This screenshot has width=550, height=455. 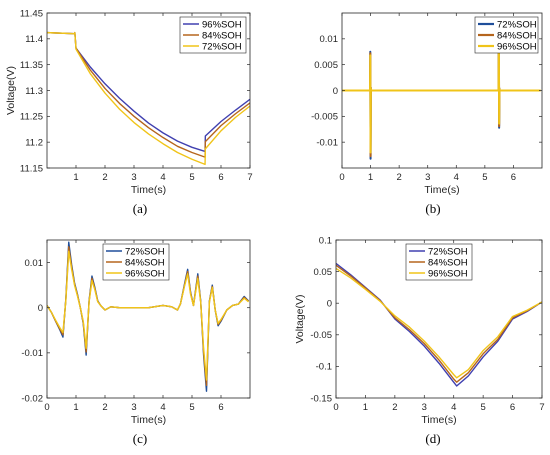 What do you see at coordinates (31, 168) in the screenshot?
I see `y-tick-label: 11.15` at bounding box center [31, 168].